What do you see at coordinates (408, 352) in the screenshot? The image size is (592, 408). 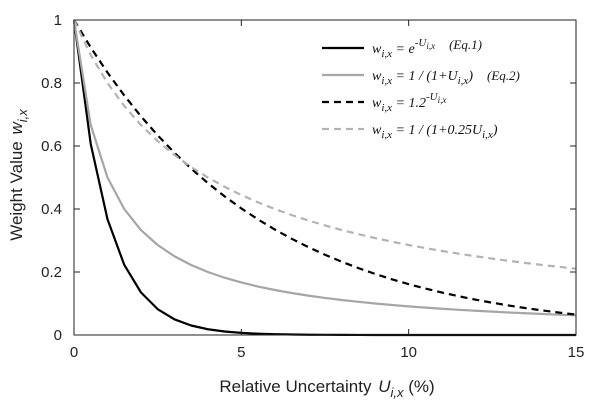 I see `x-tick-label: 10` at bounding box center [408, 352].